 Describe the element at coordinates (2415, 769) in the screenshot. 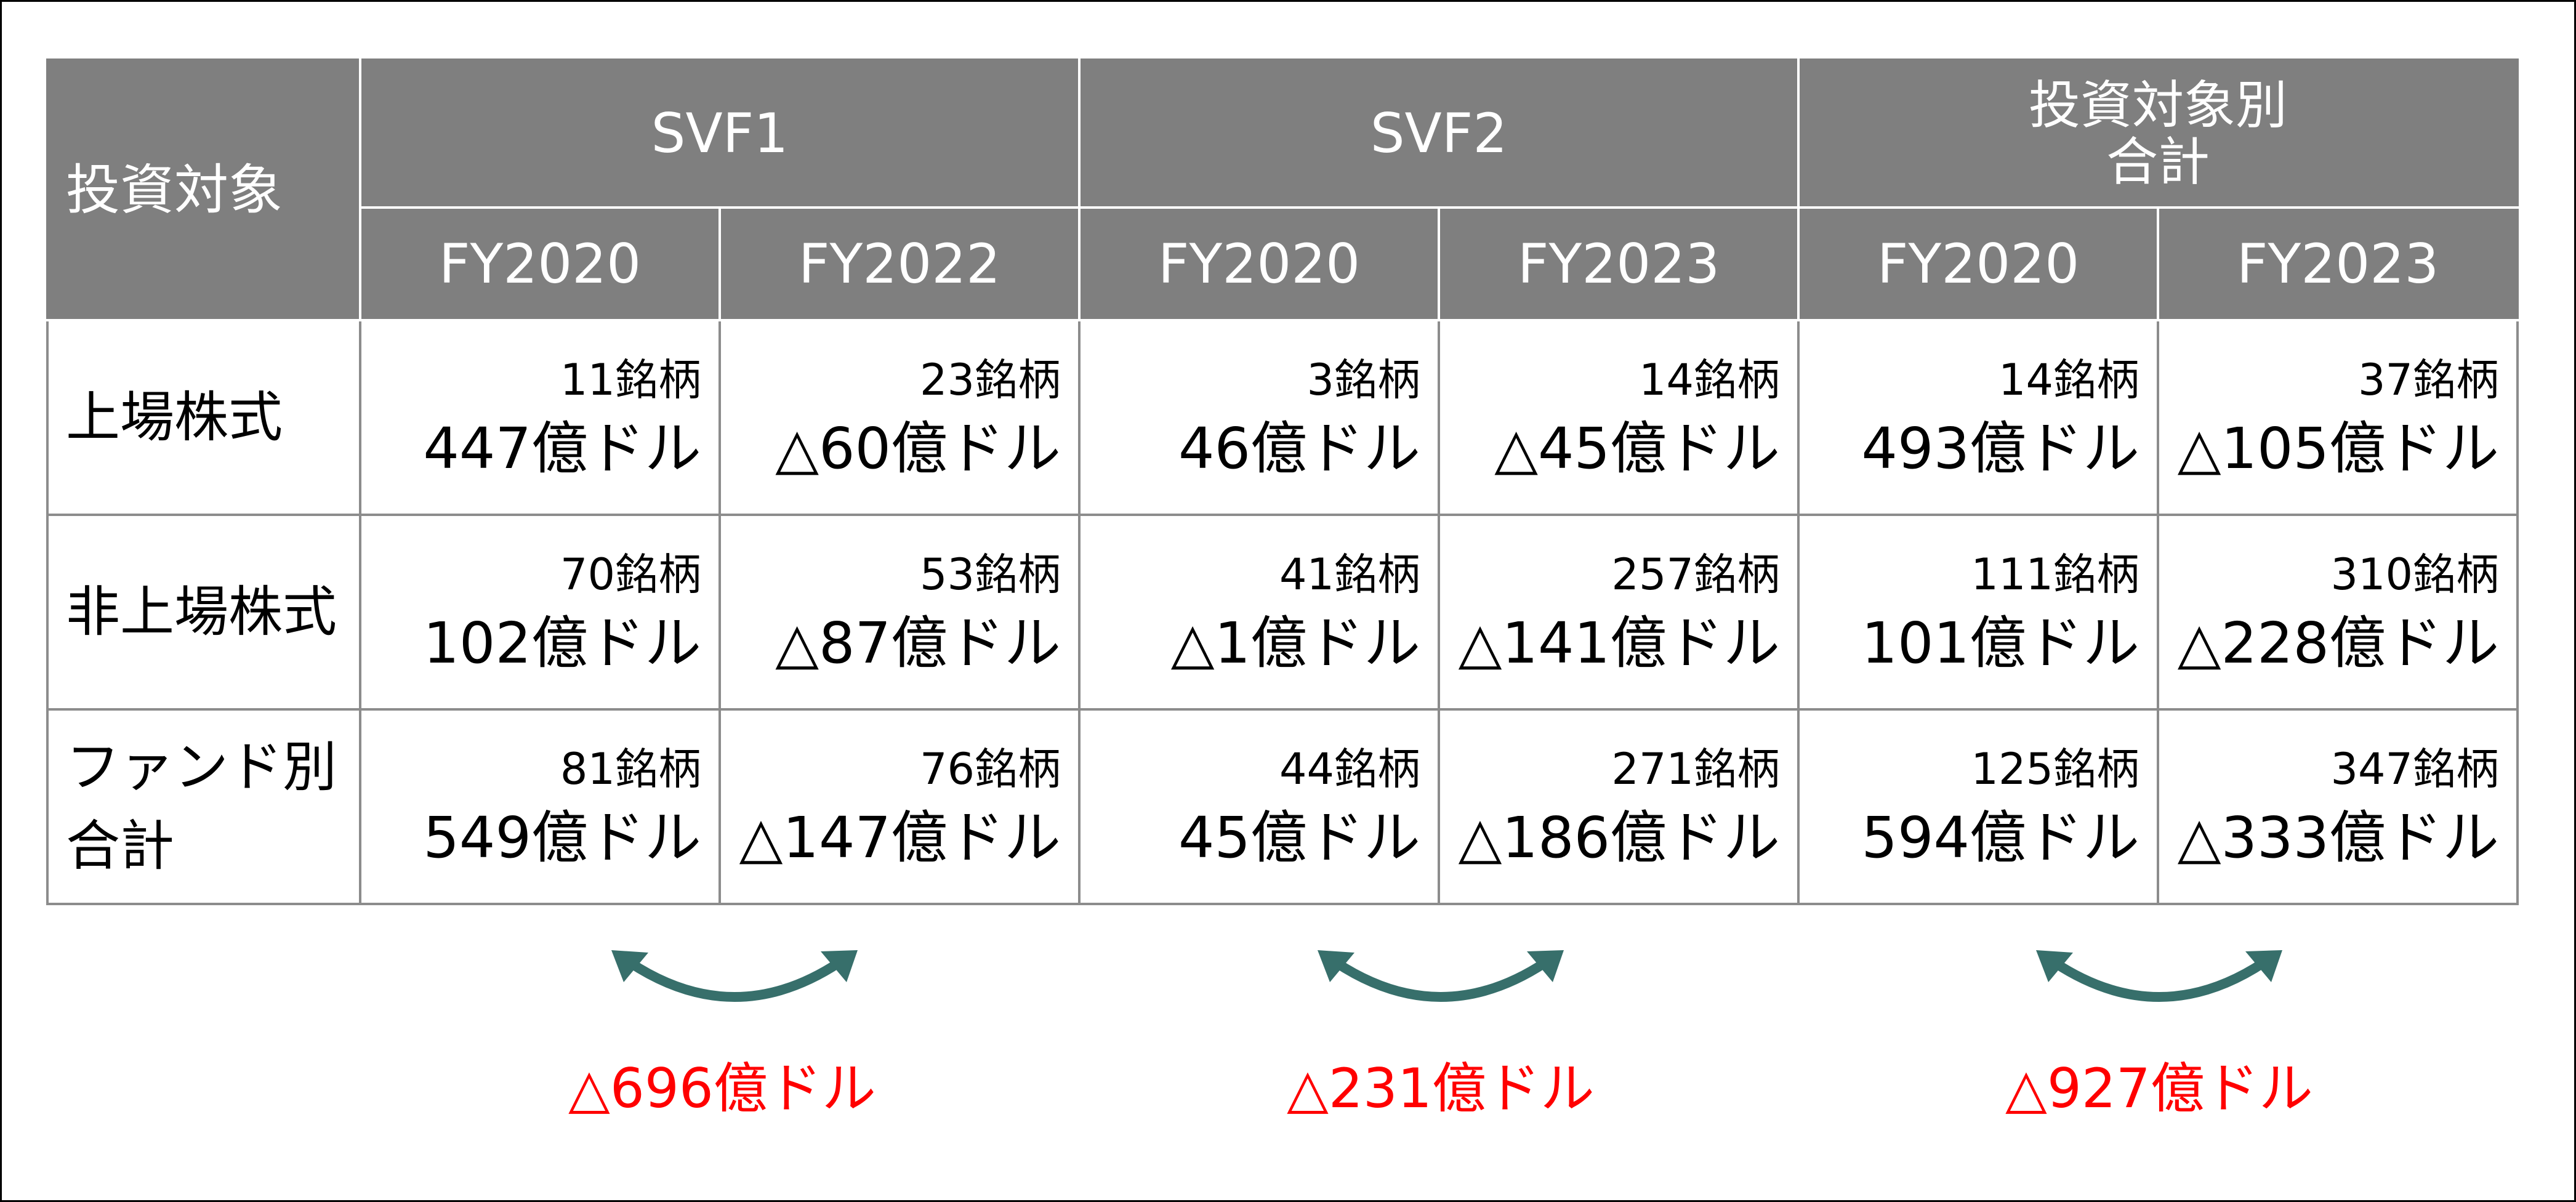

I see `holding-count: 347銘柄` at that location.